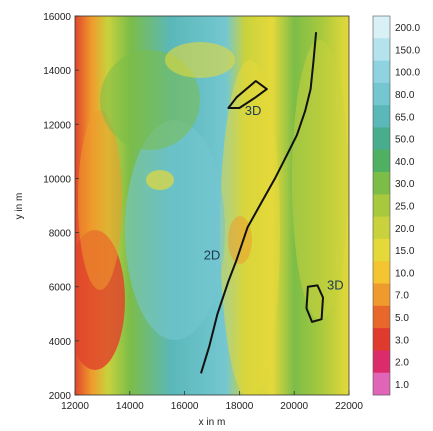  I want to click on y-axis-label: y in m, so click(19, 206).